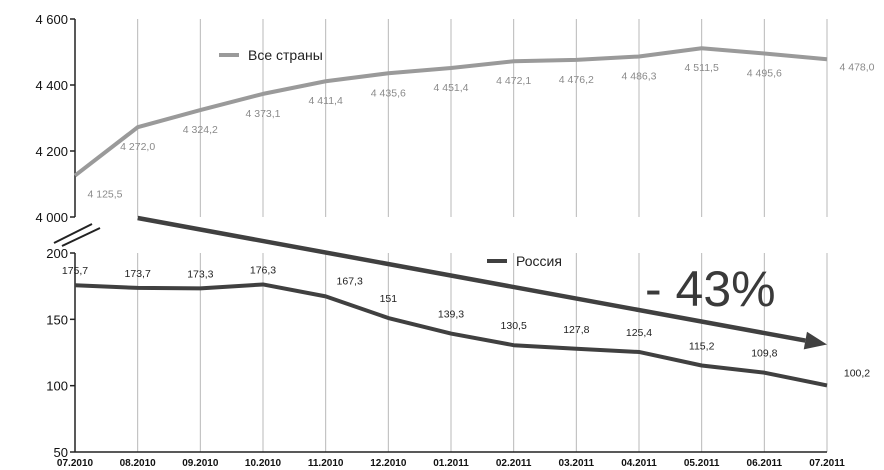 The height and width of the screenshot is (470, 884). What do you see at coordinates (514, 326) in the screenshot?
I see `data-label: 130,5` at bounding box center [514, 326].